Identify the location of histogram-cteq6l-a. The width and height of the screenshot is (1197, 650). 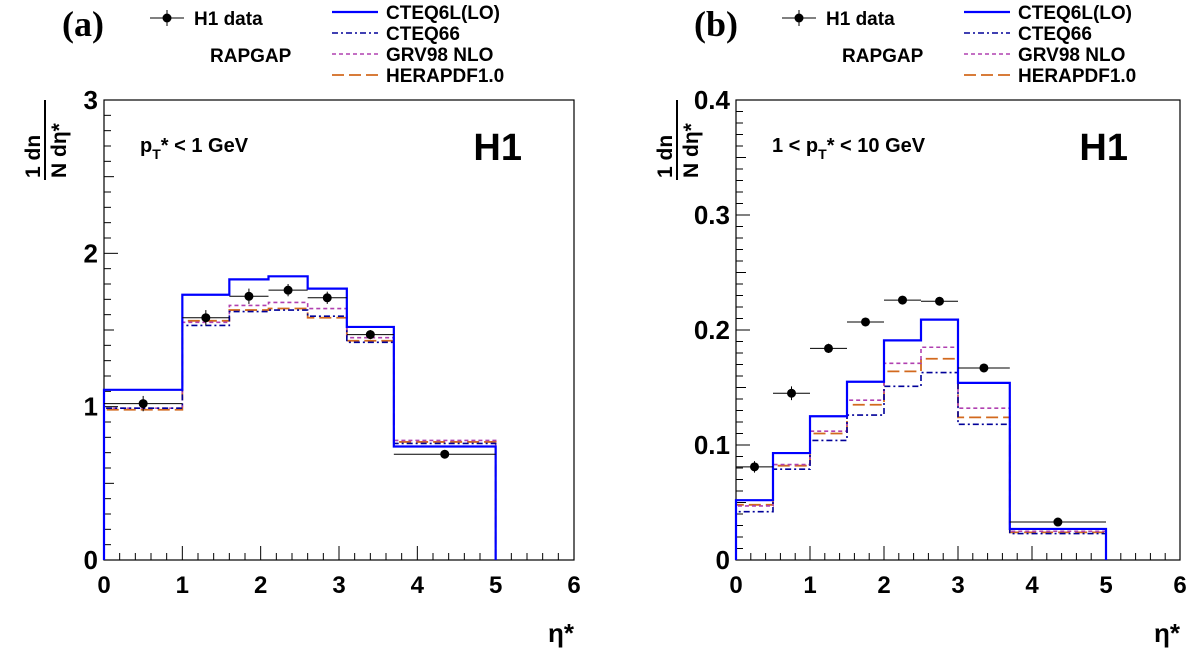
(299, 417).